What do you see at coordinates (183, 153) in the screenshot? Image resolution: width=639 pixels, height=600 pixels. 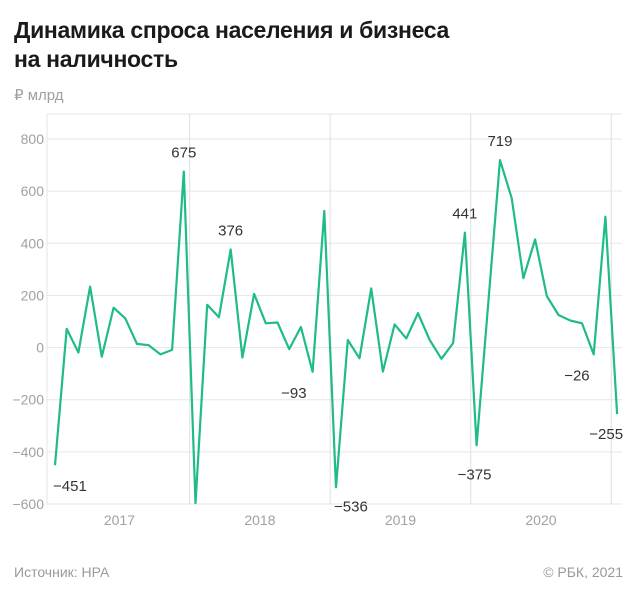 I see `data-label: 675` at bounding box center [183, 153].